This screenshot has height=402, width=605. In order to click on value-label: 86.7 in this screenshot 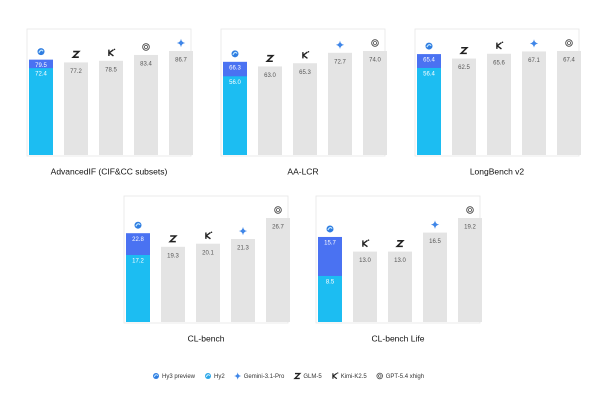, I will do `click(181, 61)`.